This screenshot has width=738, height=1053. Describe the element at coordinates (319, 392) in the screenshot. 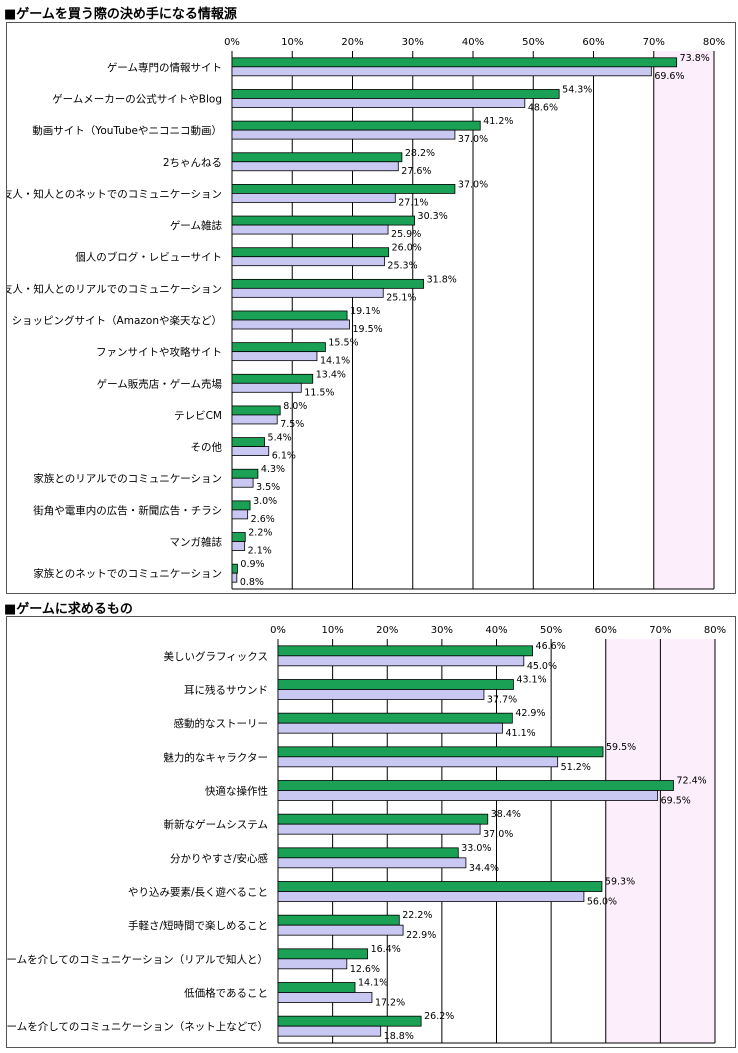

I see `data-label-lavender: 11.5%` at that location.